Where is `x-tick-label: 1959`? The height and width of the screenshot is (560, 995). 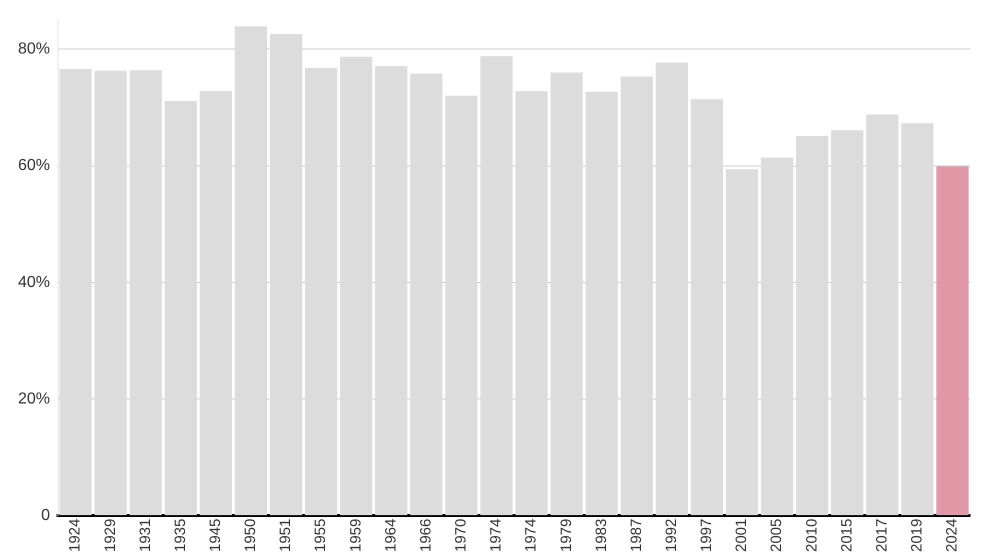
x-tick-label: 1959 is located at coordinates (355, 535).